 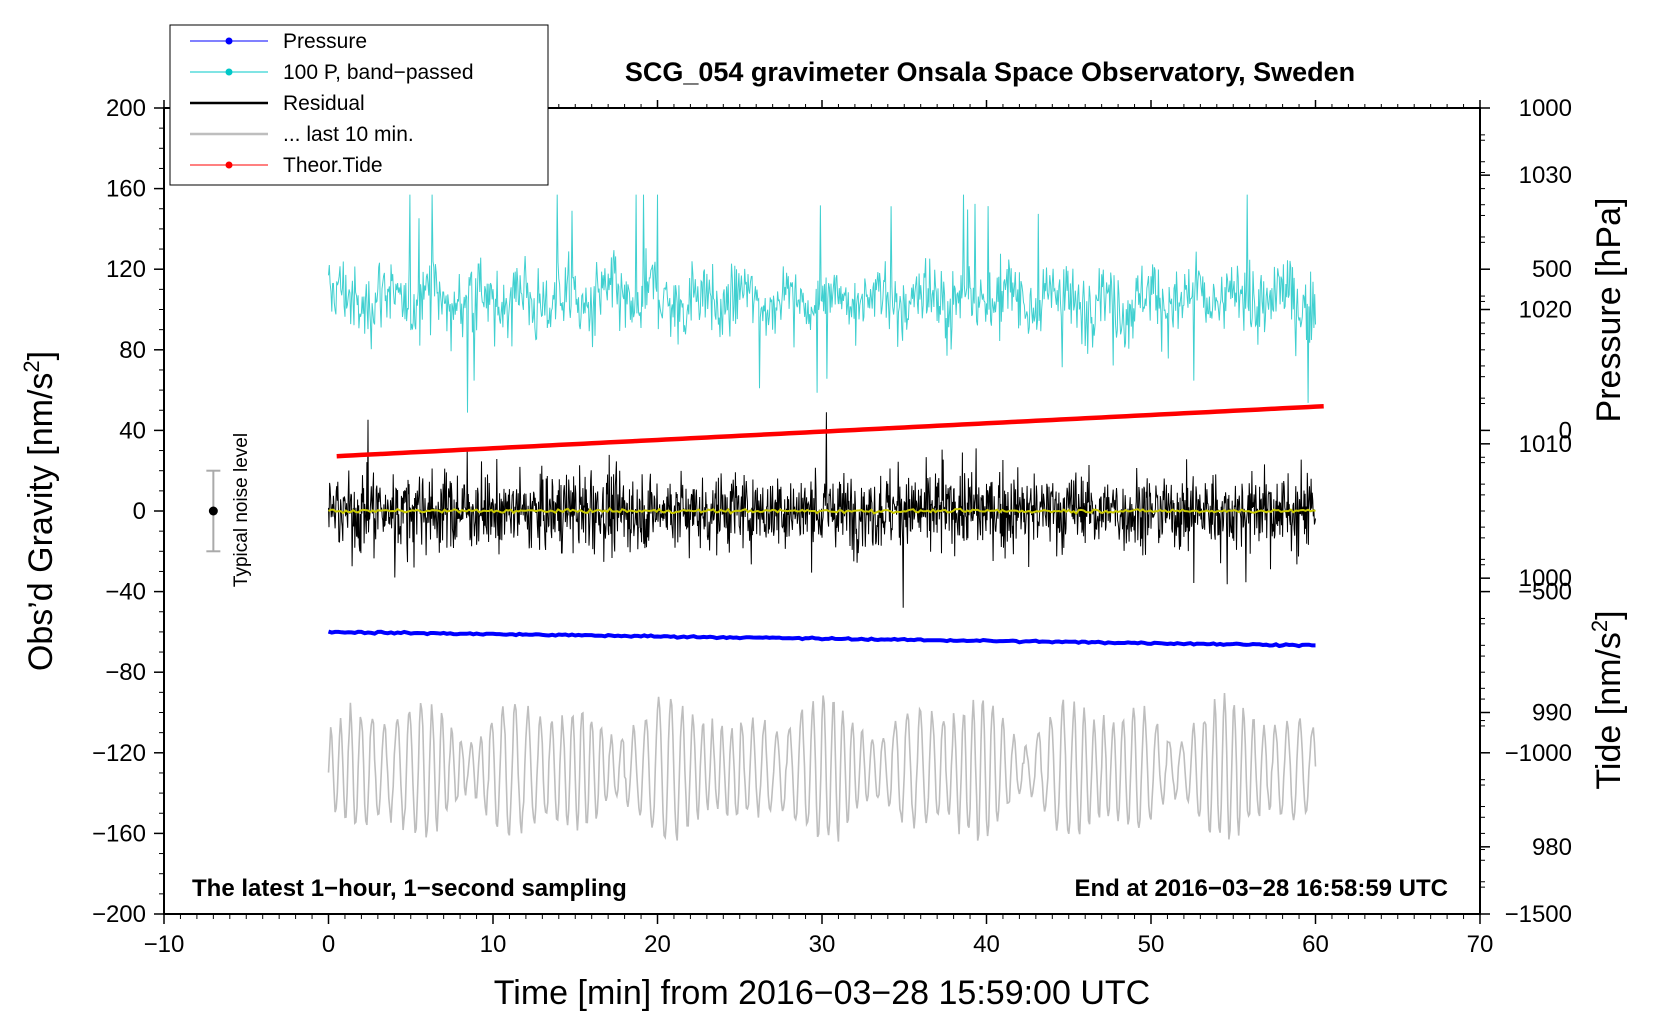 I want to click on series-residual, so click(x=822, y=510).